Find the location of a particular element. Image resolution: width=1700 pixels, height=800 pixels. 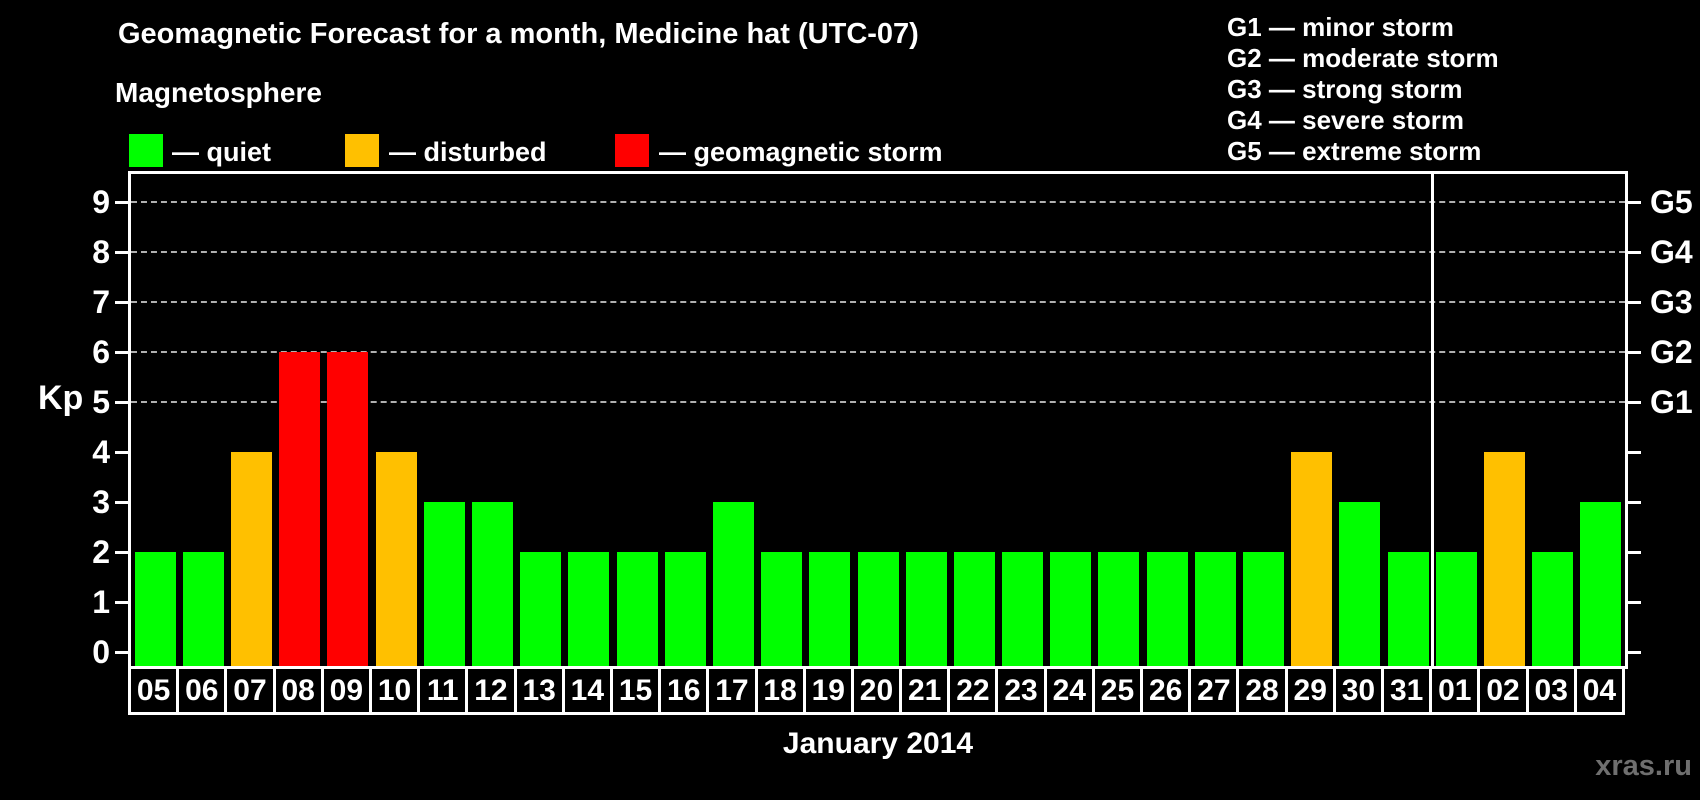

y-tick-label: 5 is located at coordinates (101, 402).